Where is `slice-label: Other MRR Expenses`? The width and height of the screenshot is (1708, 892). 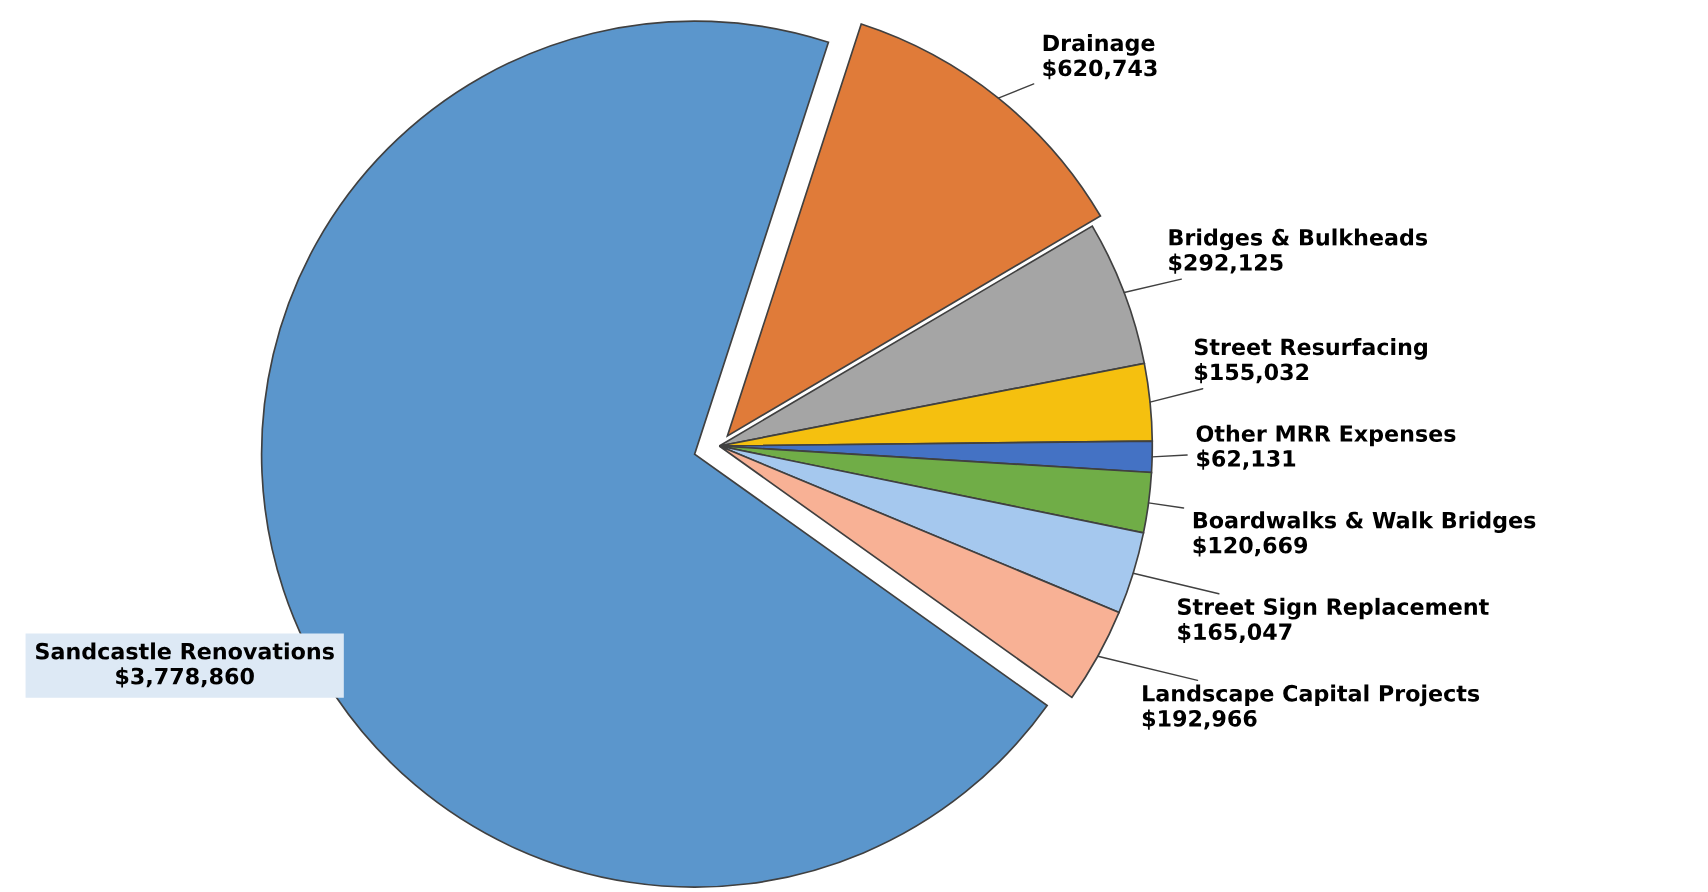 slice-label: Other MRR Expenses is located at coordinates (1326, 435).